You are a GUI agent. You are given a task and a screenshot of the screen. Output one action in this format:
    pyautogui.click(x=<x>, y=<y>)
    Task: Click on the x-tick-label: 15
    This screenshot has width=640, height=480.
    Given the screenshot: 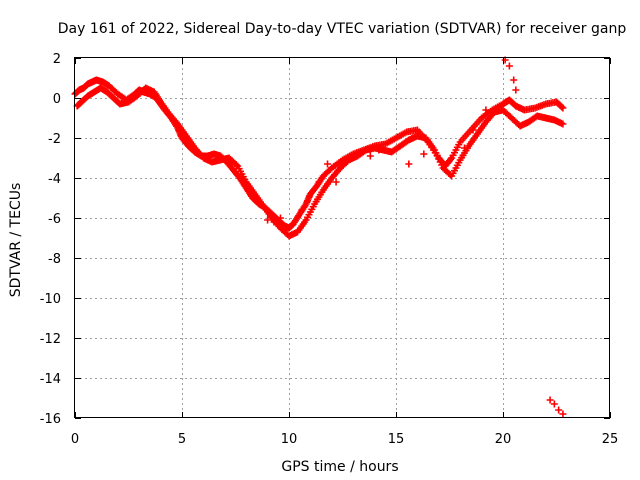 What is the action you would take?
    pyautogui.click(x=396, y=439)
    